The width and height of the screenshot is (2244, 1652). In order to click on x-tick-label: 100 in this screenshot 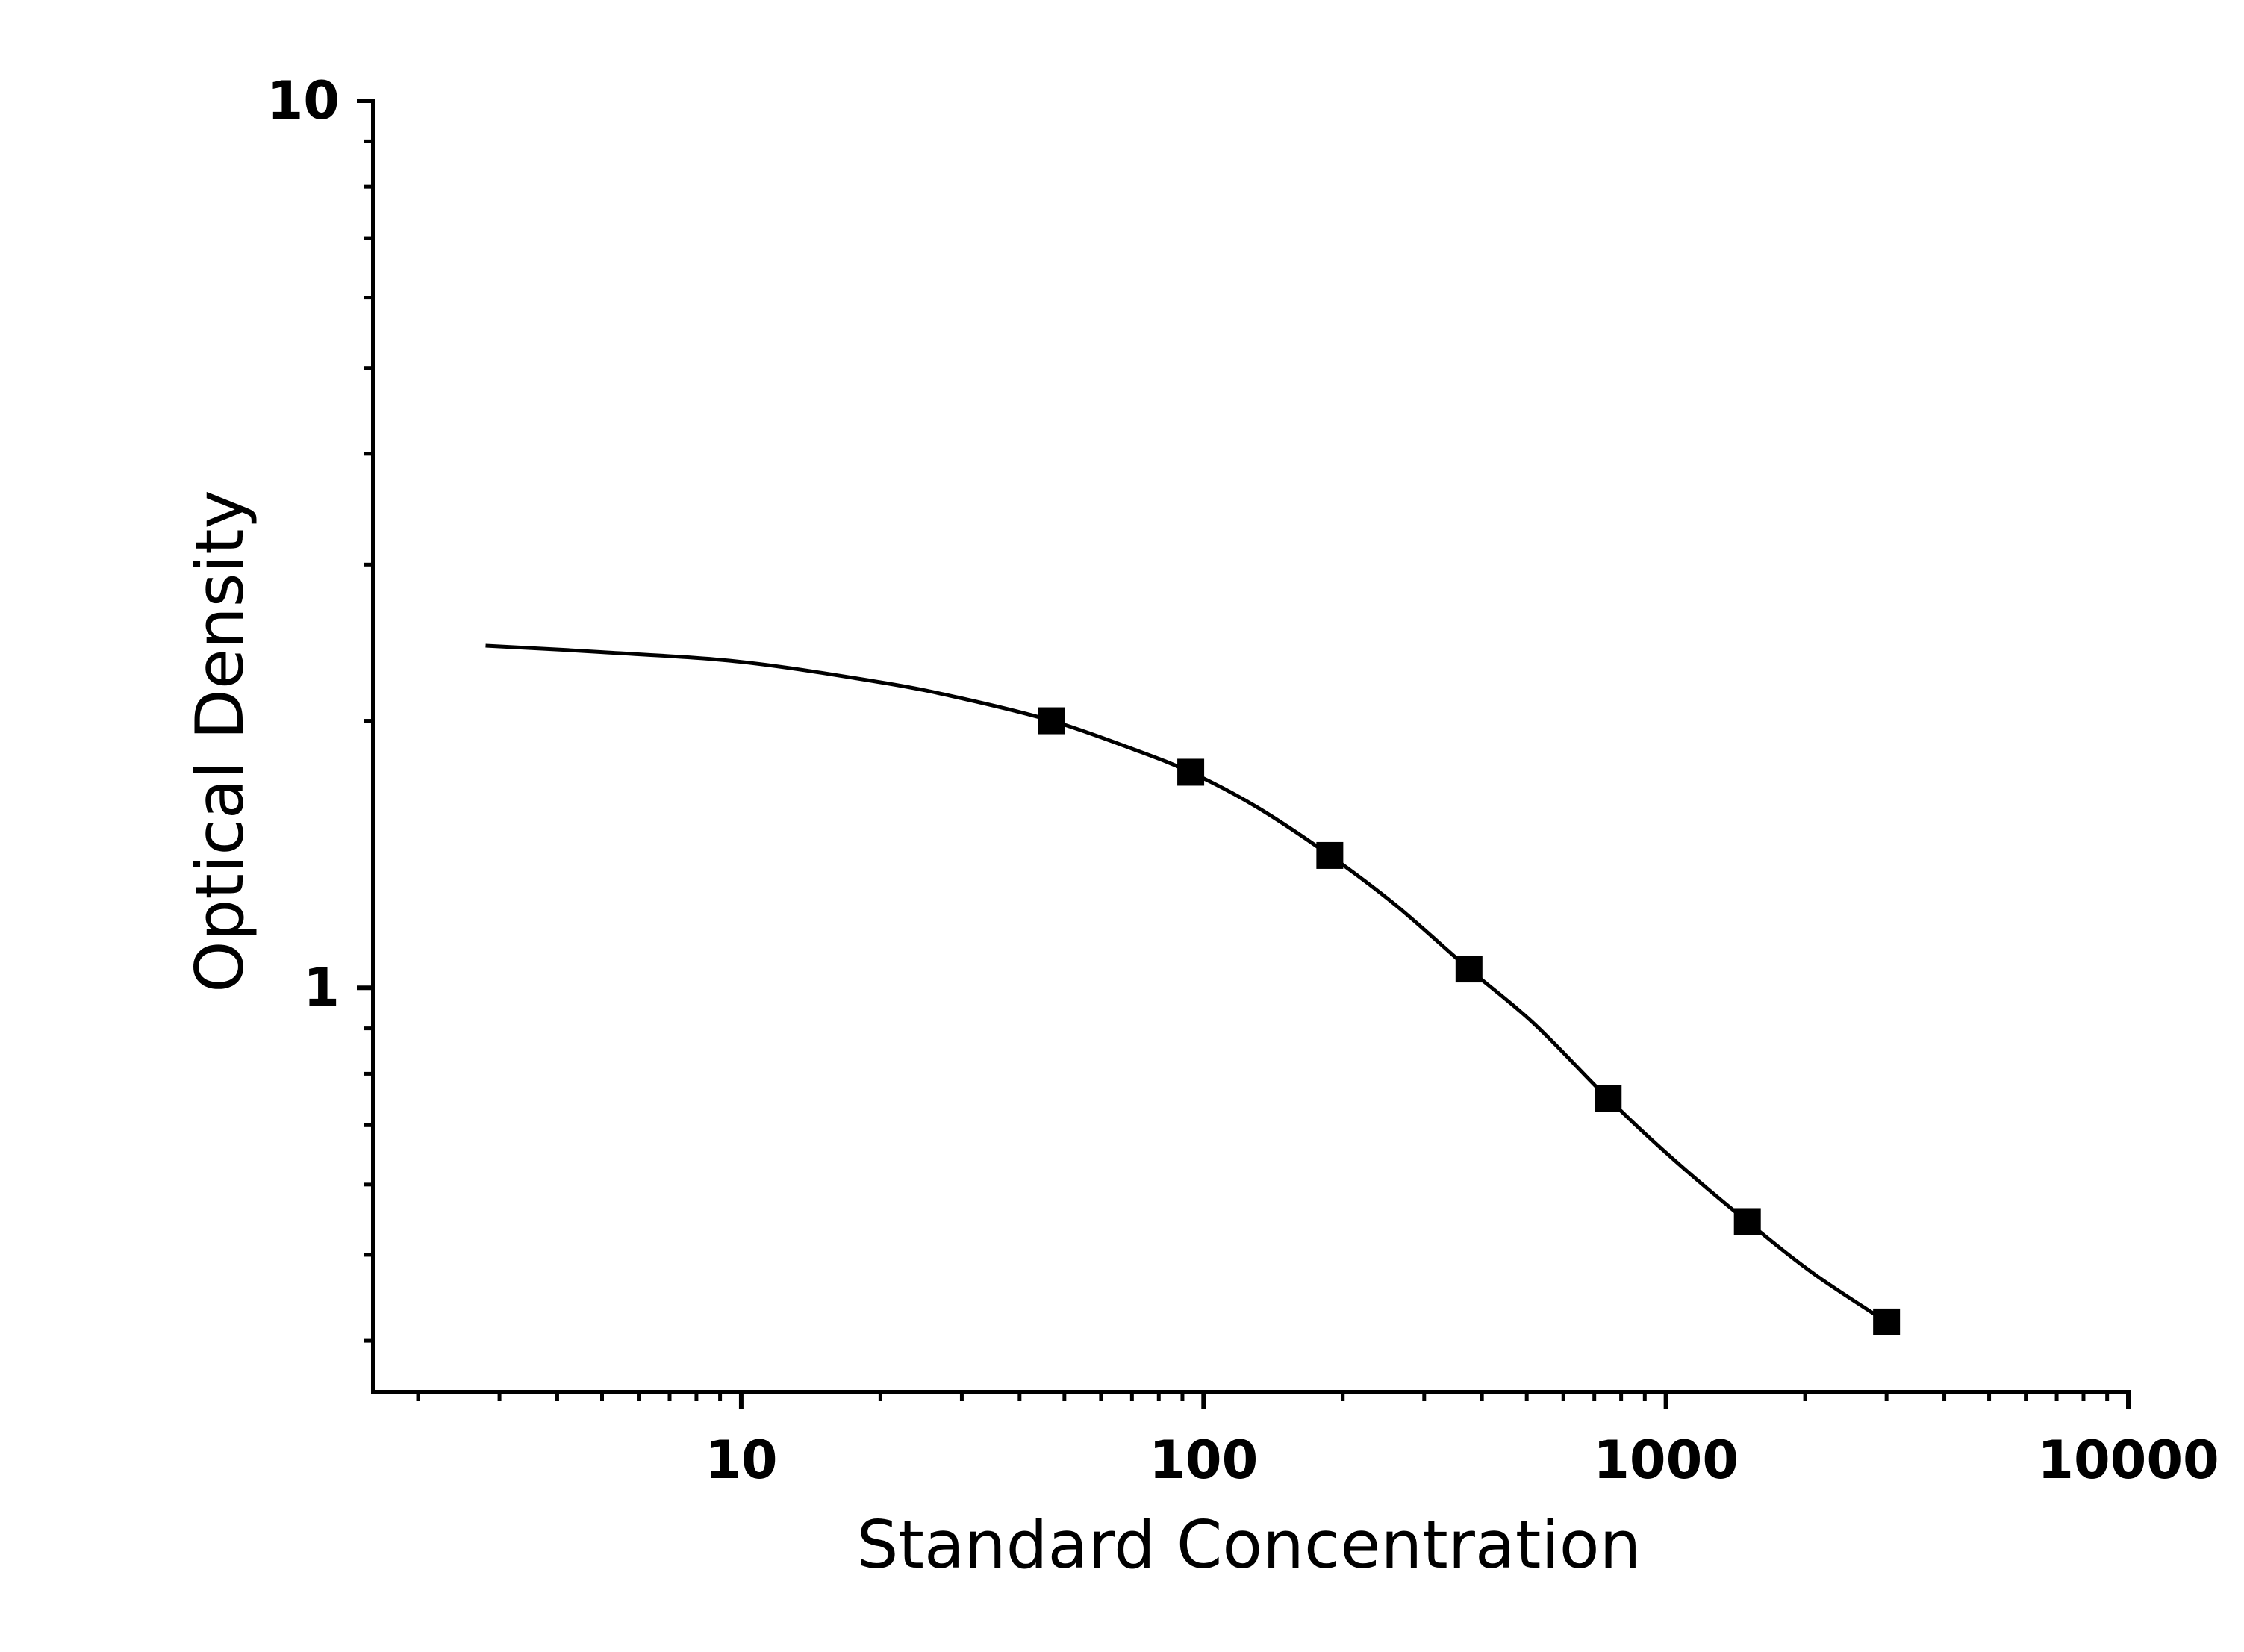, I will do `click(1203, 1461)`.